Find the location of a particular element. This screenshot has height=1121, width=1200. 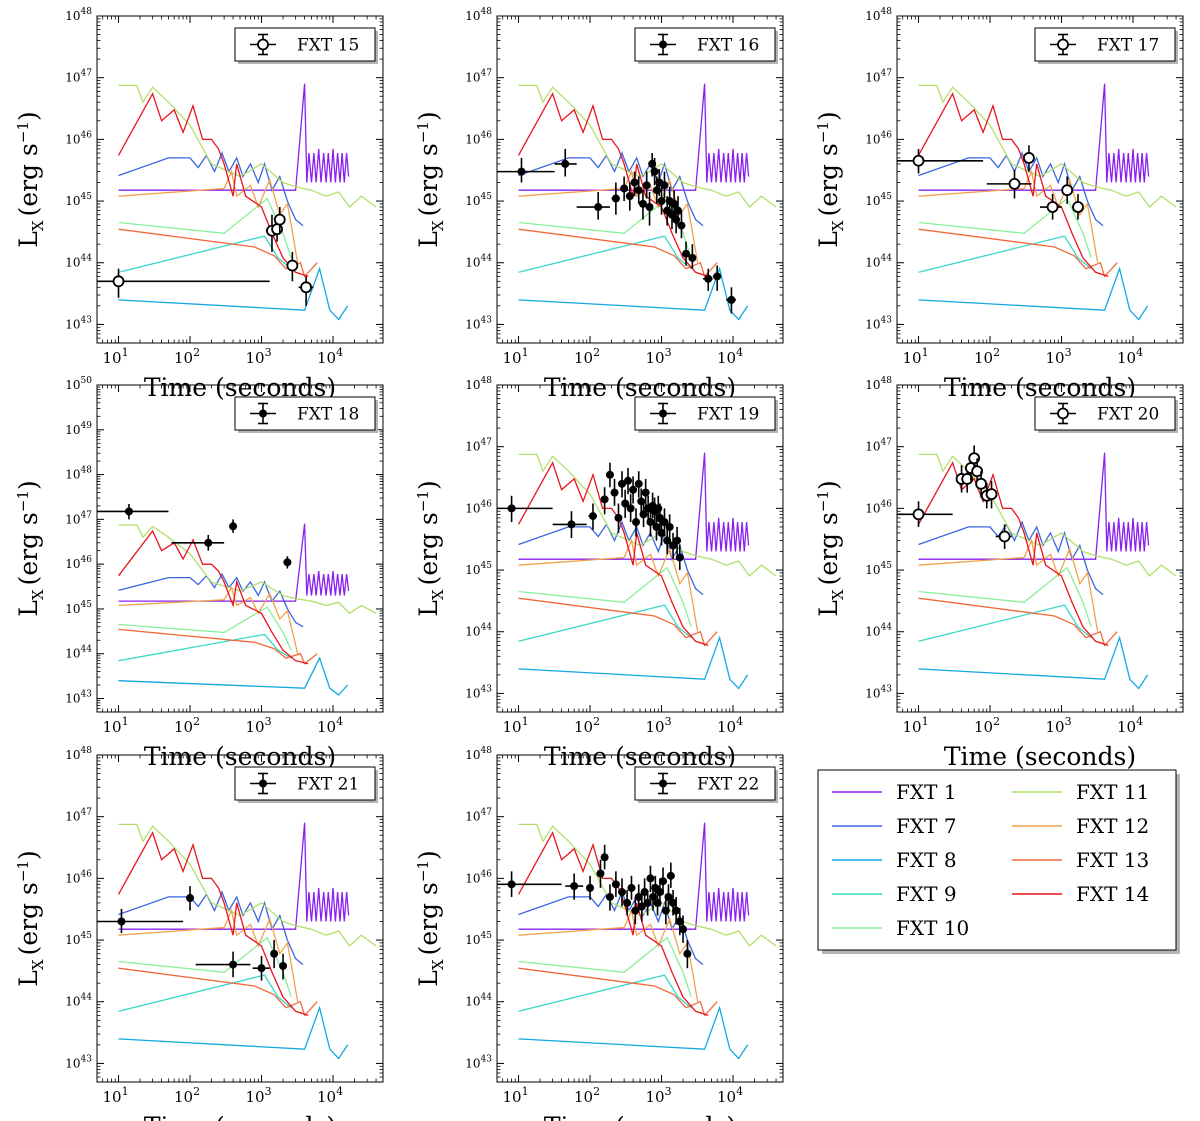

data-points is located at coordinates (194, 536).